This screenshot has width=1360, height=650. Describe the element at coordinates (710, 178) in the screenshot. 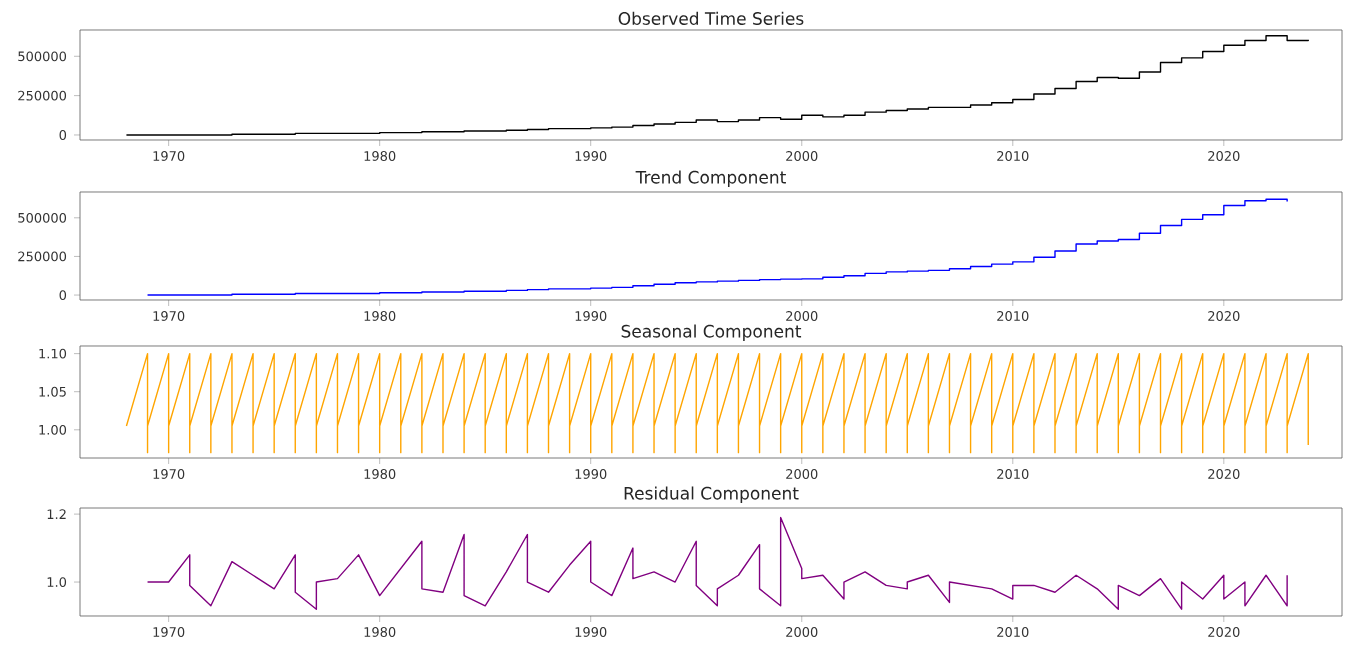

I see `chart-title: Trend Component` at that location.